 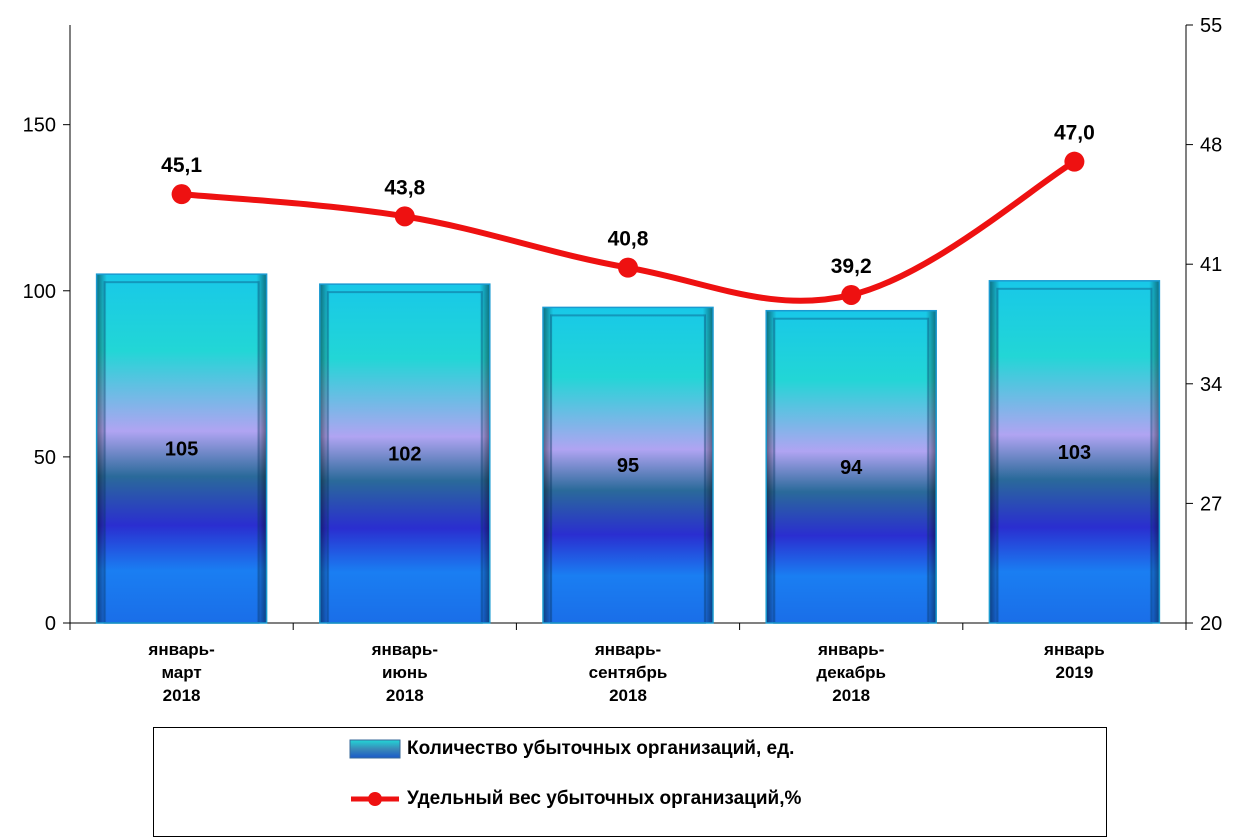 I want to click on bar-value-label: 102, so click(x=404, y=455).